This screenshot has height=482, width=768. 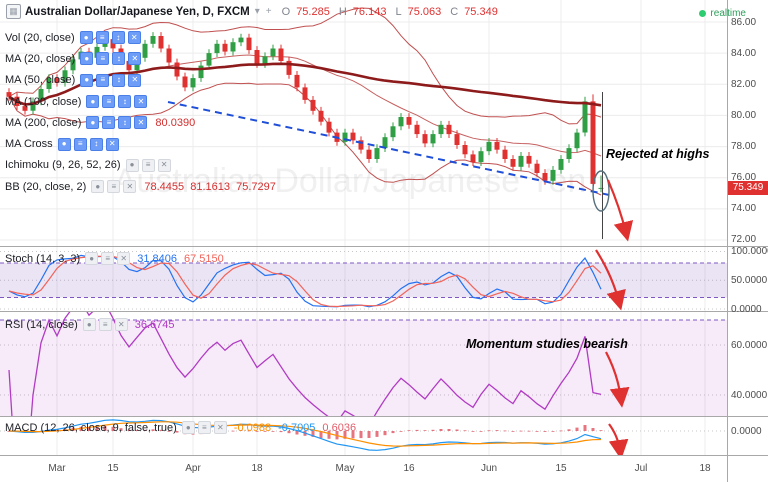 What do you see at coordinates (363, 280) in the screenshot?
I see `stoch-panel` at bounding box center [363, 280].